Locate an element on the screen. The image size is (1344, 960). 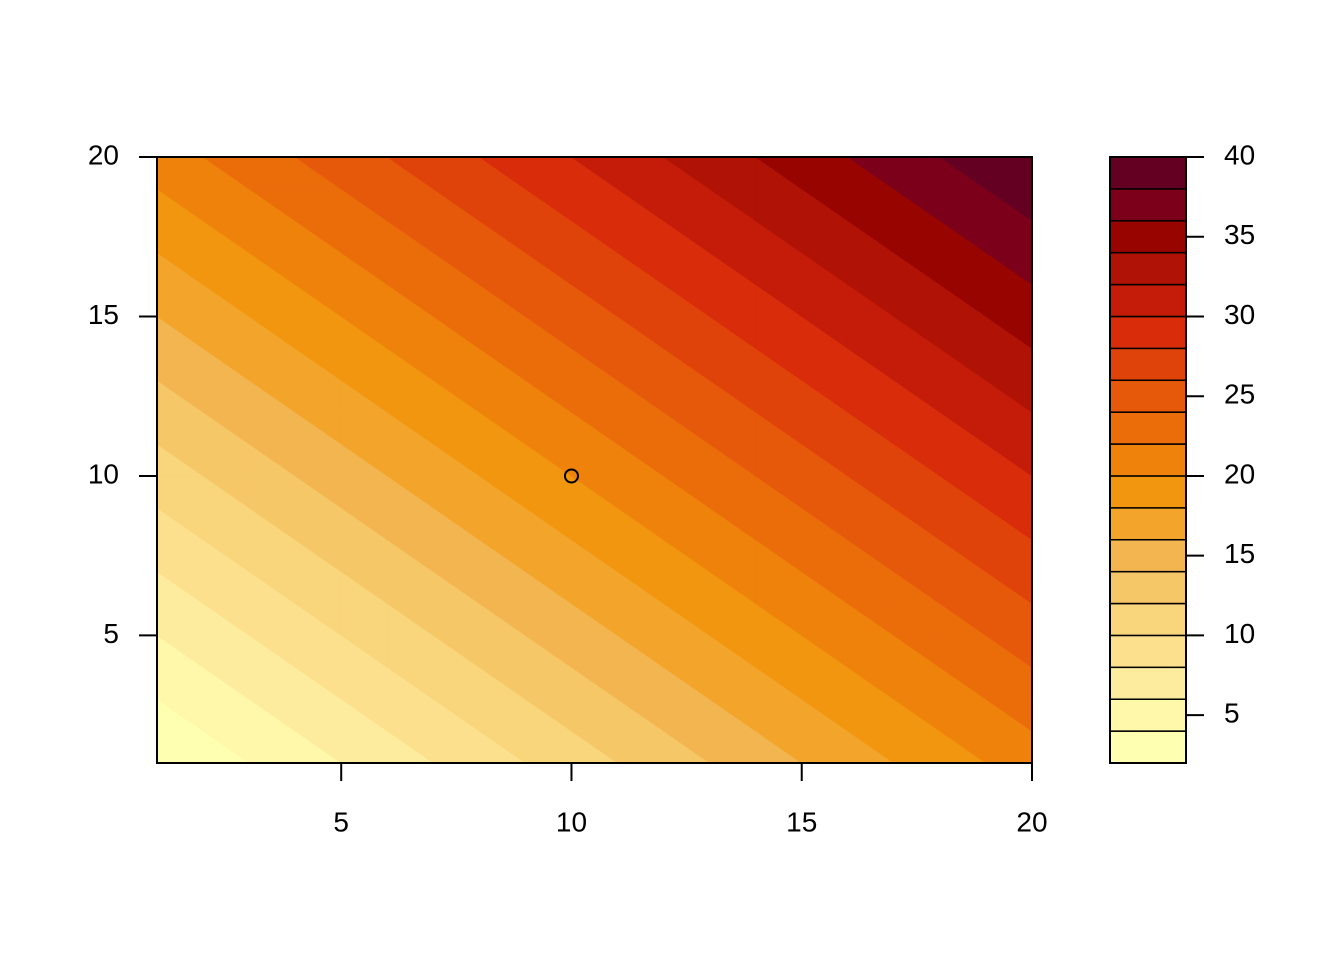
x-tick-label: 5 is located at coordinates (341, 821).